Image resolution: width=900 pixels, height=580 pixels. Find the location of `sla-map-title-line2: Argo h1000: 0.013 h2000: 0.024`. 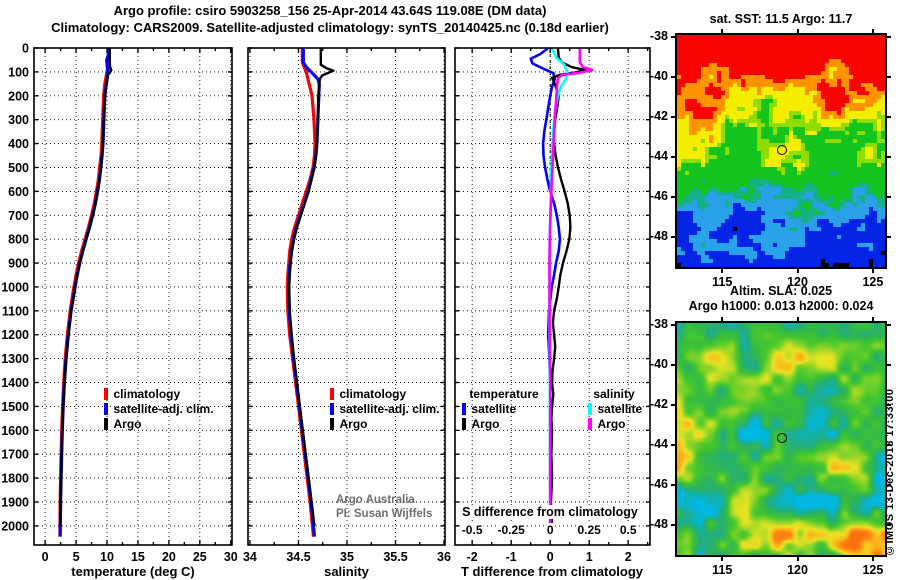

sla-map-title-line2: Argo h1000: 0.013 h2000: 0.024 is located at coordinates (781, 306).